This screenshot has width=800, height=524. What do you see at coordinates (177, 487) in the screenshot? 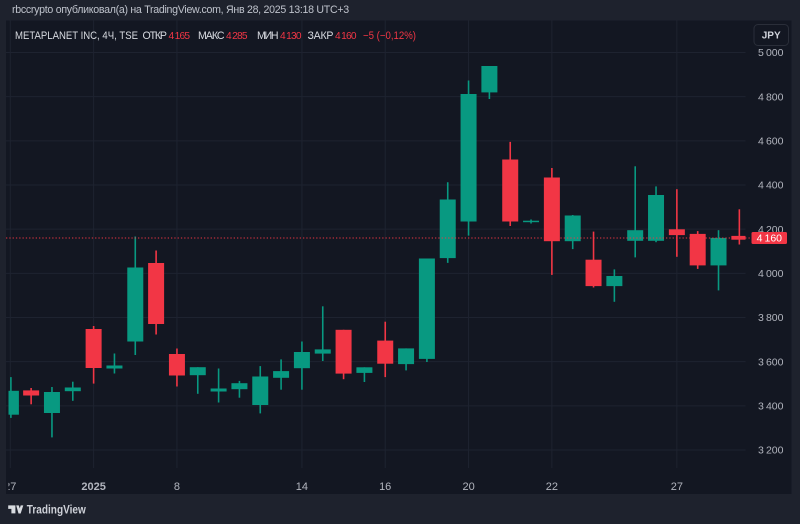
I see `svg-text: 8` at bounding box center [177, 487].